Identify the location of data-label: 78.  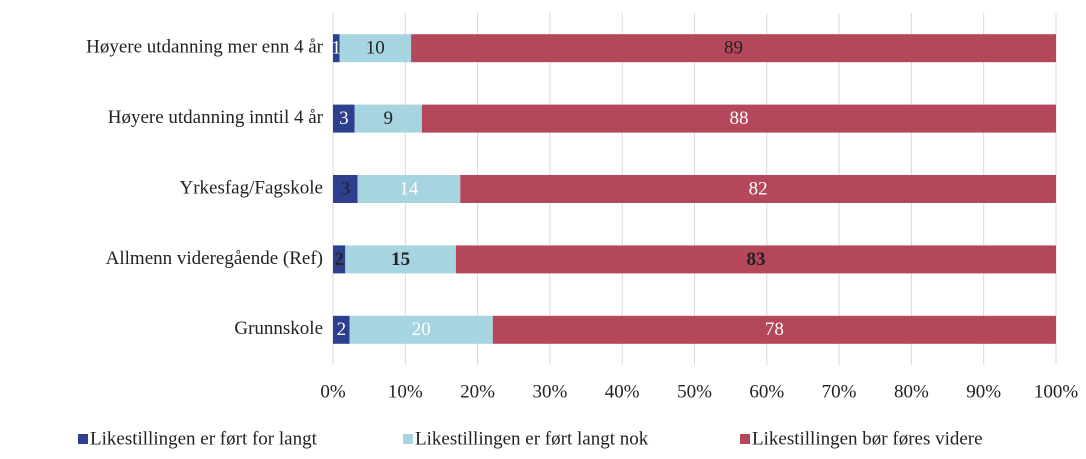
(774, 329).